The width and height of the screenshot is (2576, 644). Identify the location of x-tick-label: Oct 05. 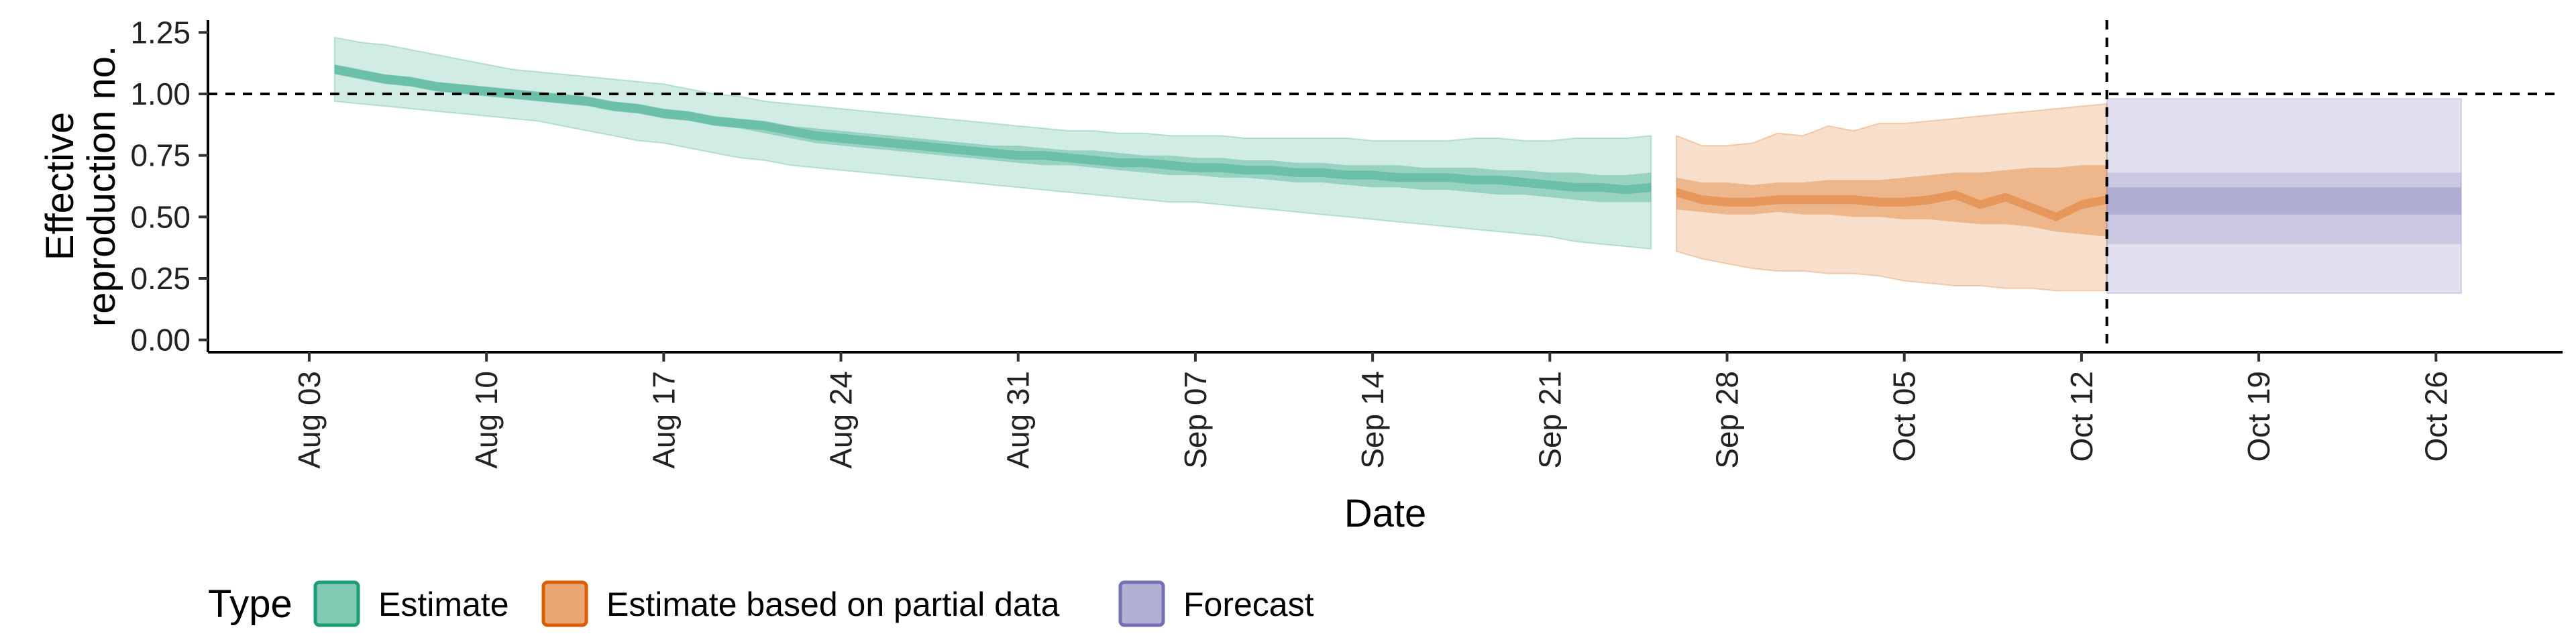
(1904, 416).